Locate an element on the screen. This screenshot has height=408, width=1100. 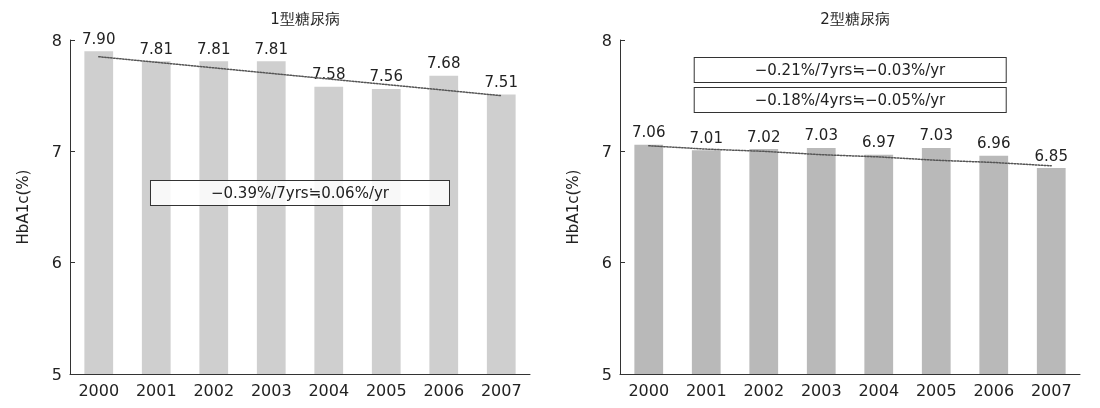
data-label: 7.68 is located at coordinates (444, 63).